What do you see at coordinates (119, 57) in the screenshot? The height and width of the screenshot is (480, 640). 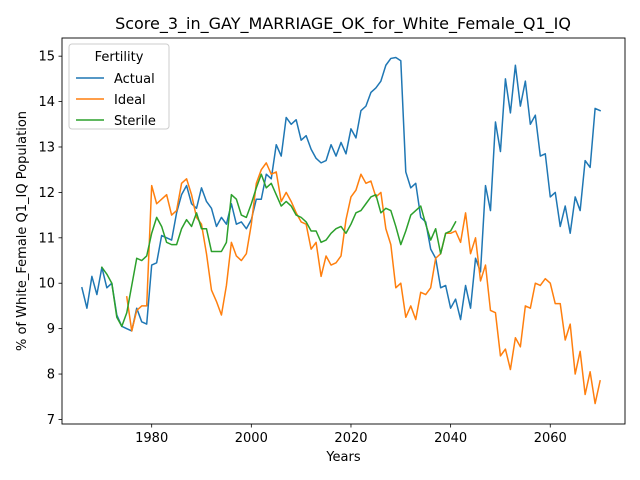 I see `legend-title: Fertility` at bounding box center [119, 57].